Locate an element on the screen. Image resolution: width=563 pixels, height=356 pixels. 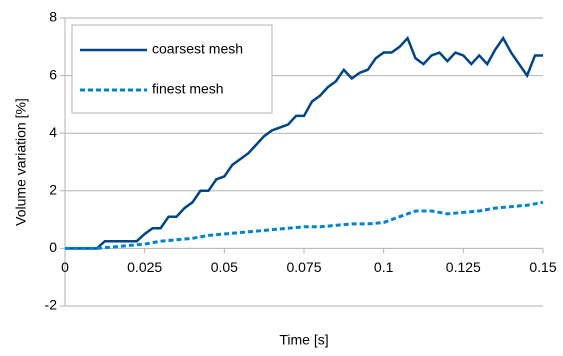
y-tick-label: 8 is located at coordinates (53, 17).